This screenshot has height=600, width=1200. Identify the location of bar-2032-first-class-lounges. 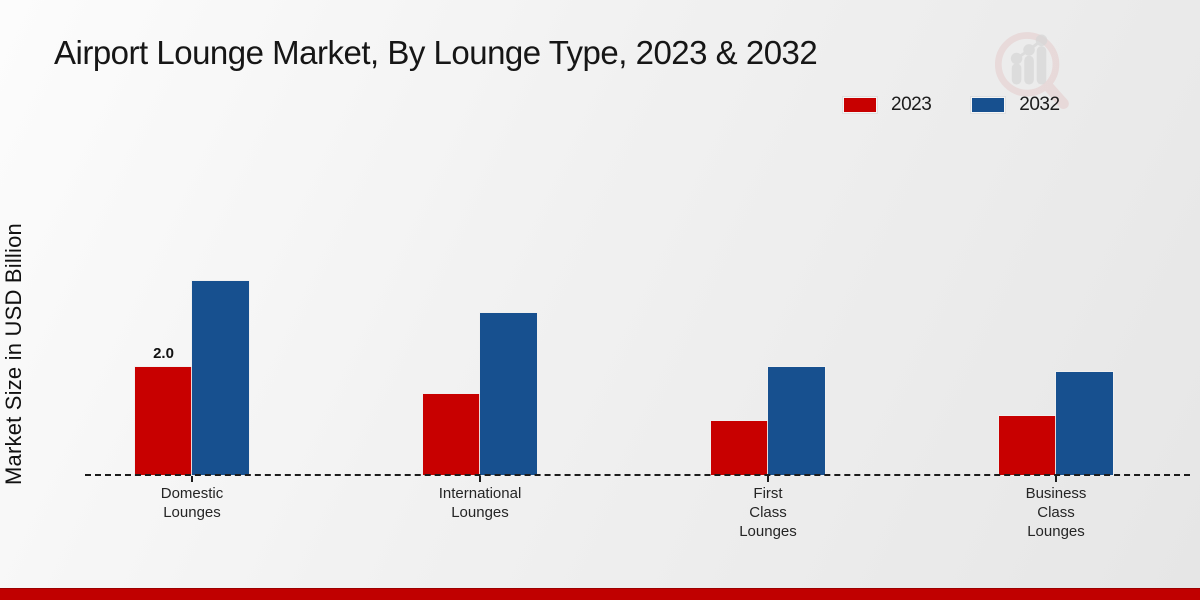
(796, 421).